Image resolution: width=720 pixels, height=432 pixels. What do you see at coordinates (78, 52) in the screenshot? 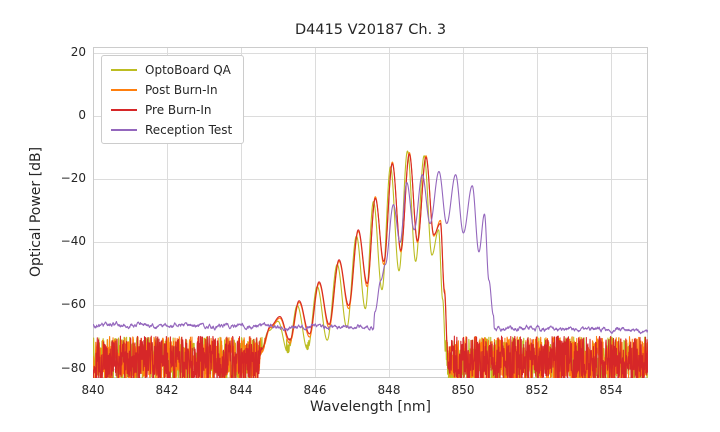
I see `y-tick-label: 20` at bounding box center [78, 52].